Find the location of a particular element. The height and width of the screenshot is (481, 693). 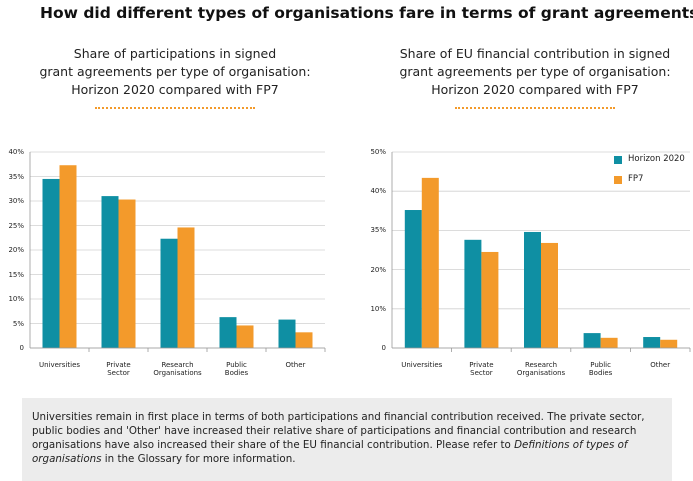

y-tick-label: 30% is located at coordinates (16, 201).